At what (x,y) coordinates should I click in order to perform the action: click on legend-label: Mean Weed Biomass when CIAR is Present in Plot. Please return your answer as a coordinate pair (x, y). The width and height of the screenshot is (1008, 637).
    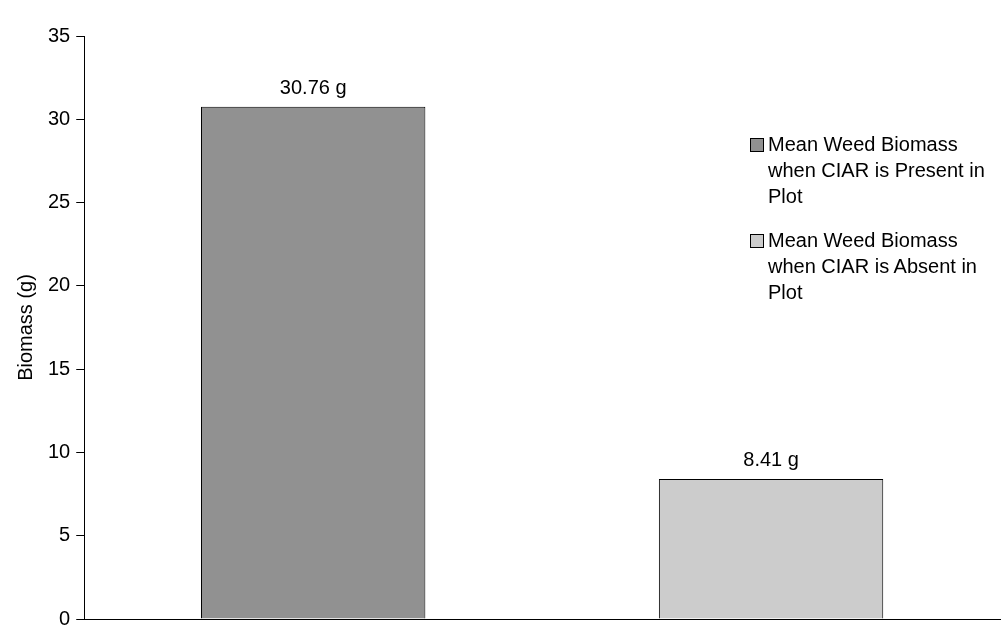
    Looking at the image, I should click on (877, 170).